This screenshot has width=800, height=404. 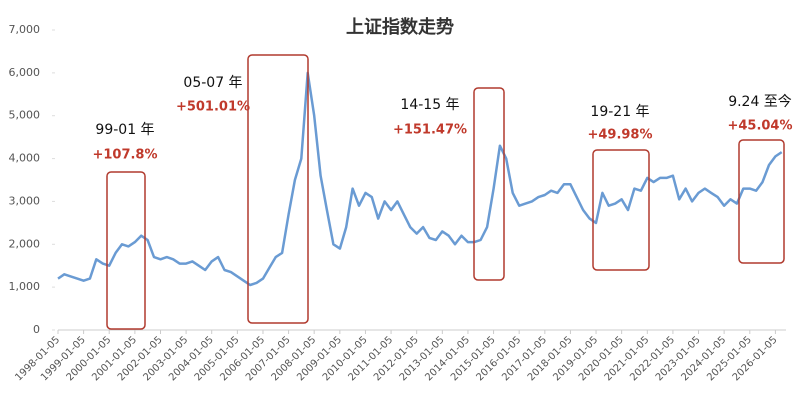 I want to click on change-label: +49.98%, so click(x=619, y=135).